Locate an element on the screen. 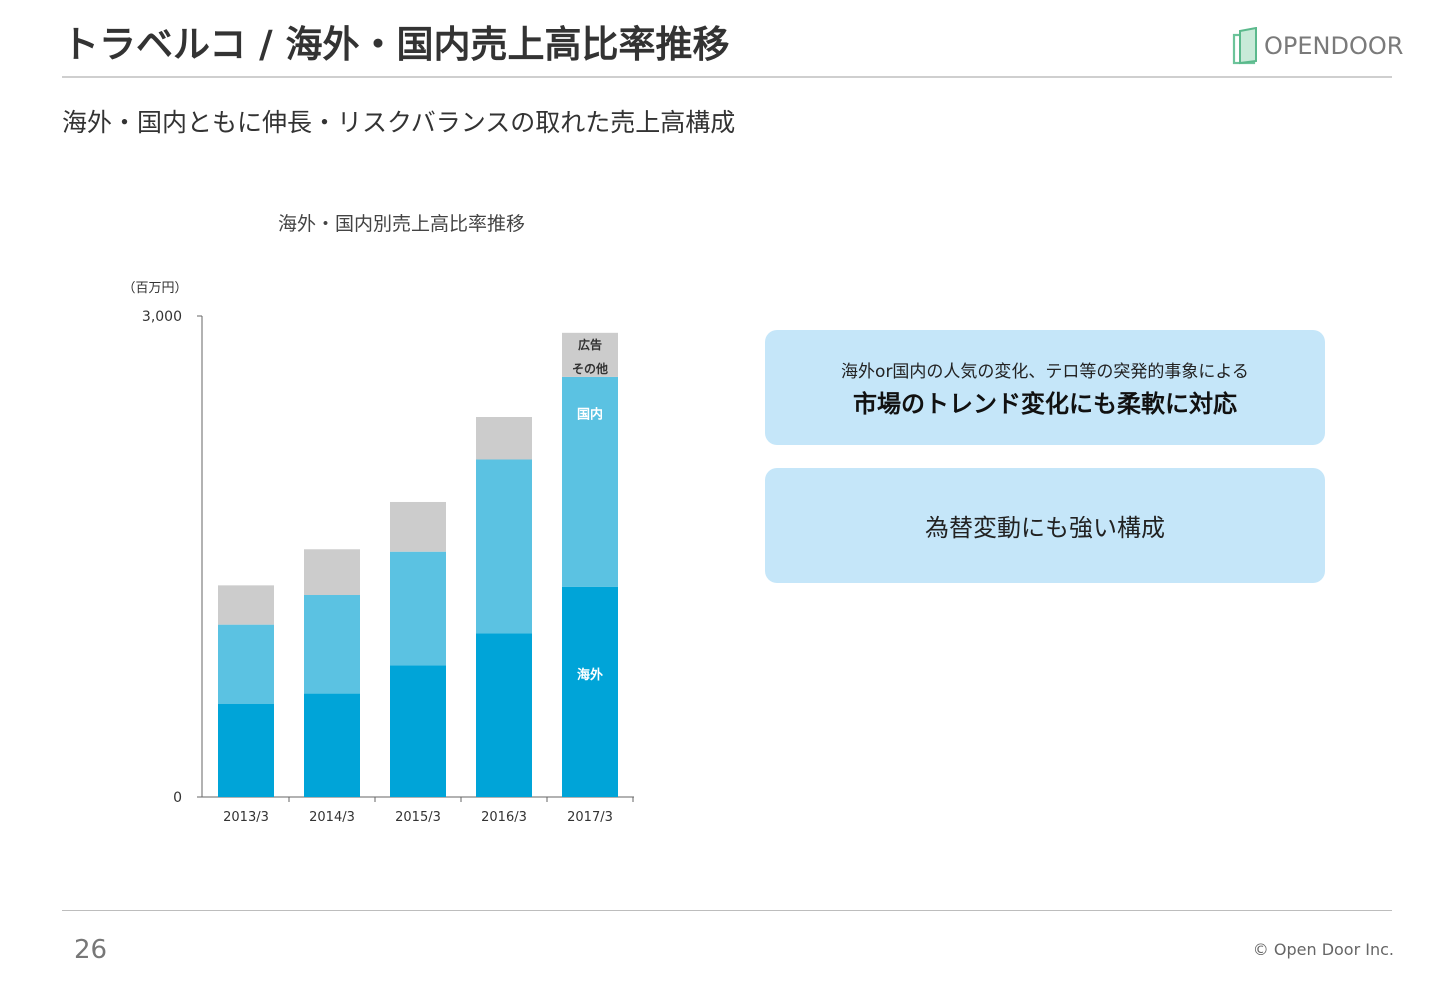 This screenshot has height=992, width=1440. x-tick-label: 2016/3 is located at coordinates (504, 817).